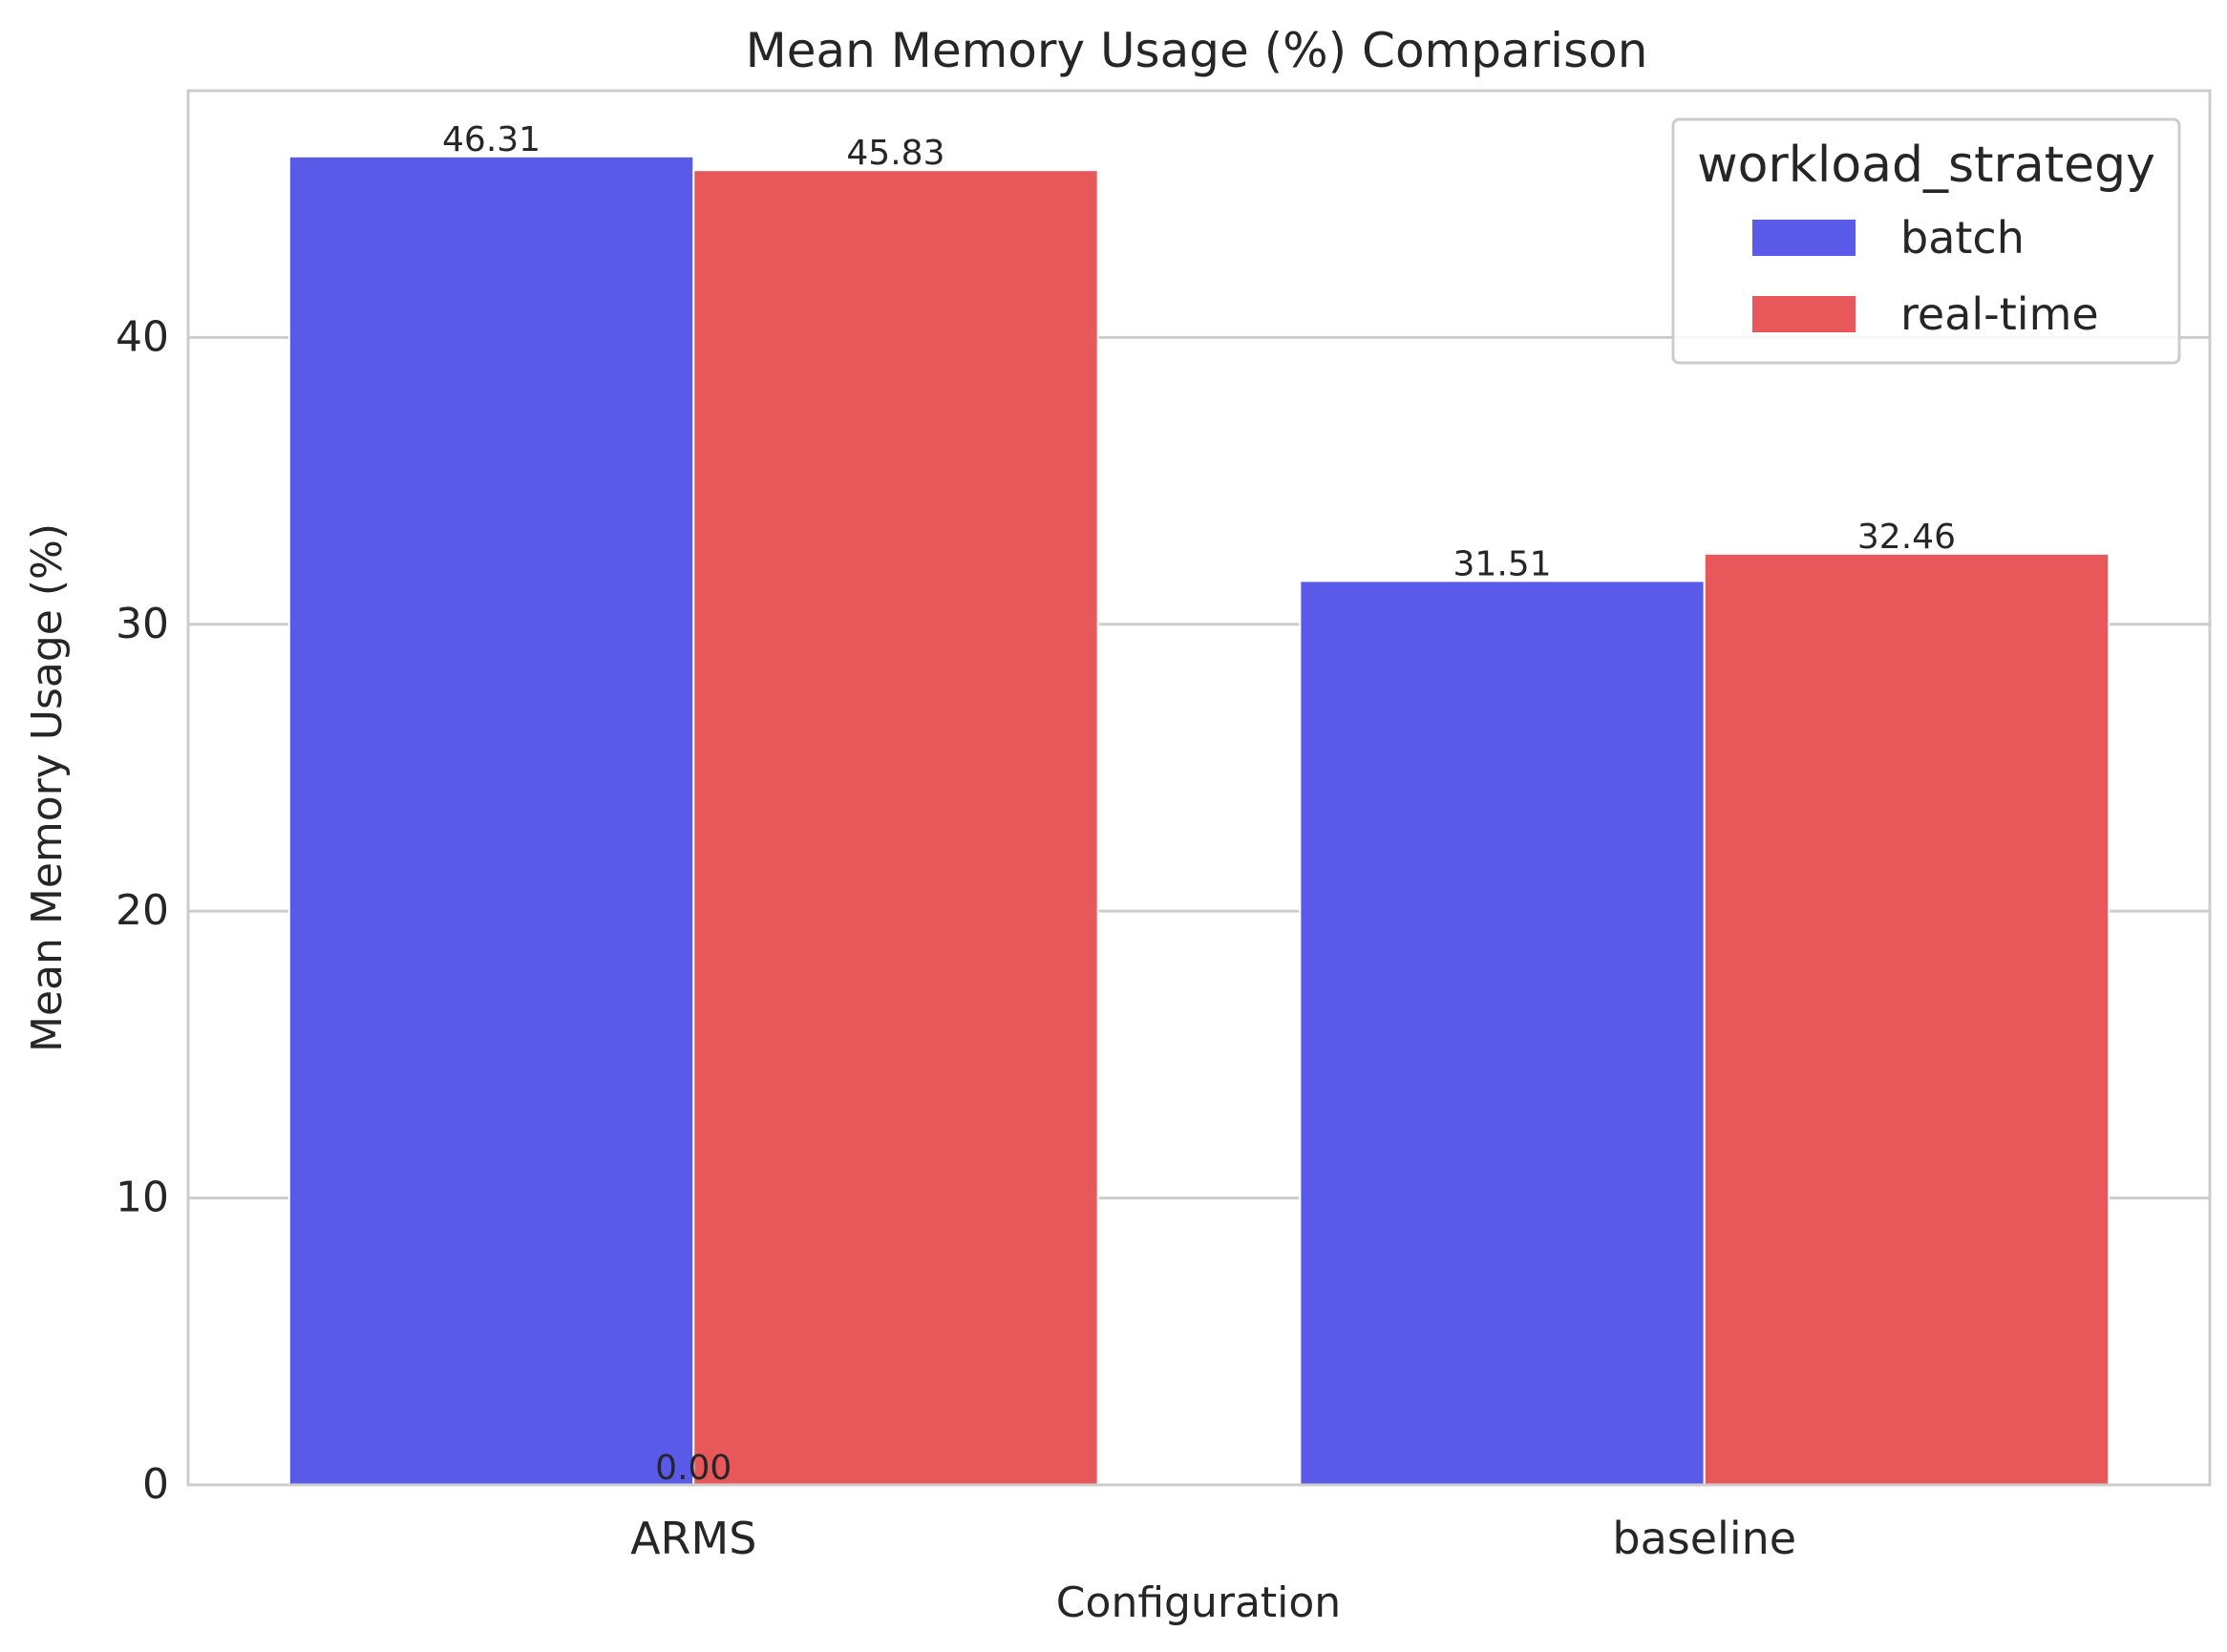  What do you see at coordinates (1502, 563) in the screenshot?
I see `bar-value-label: 31.51` at bounding box center [1502, 563].